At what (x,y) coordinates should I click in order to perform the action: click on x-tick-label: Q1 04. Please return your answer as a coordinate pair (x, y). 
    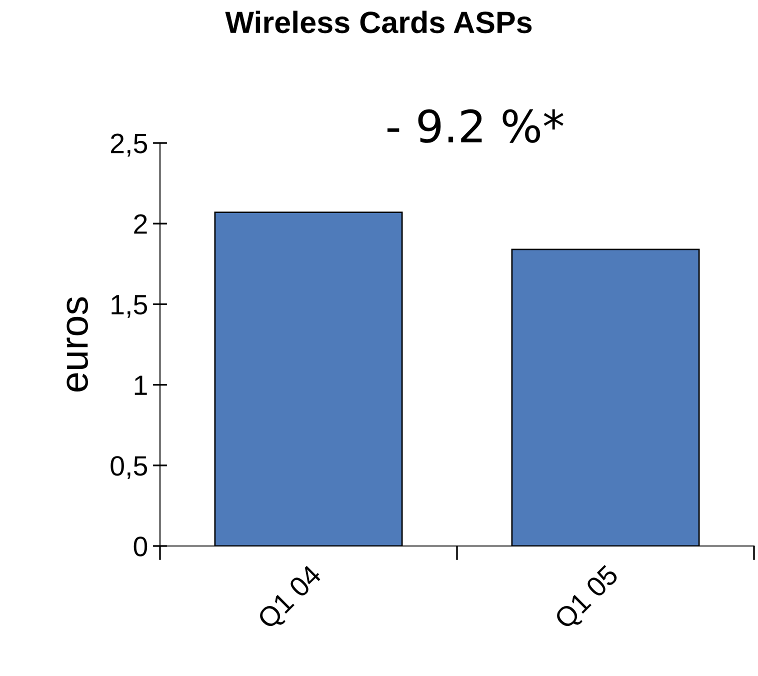
    Looking at the image, I should click on (291, 599).